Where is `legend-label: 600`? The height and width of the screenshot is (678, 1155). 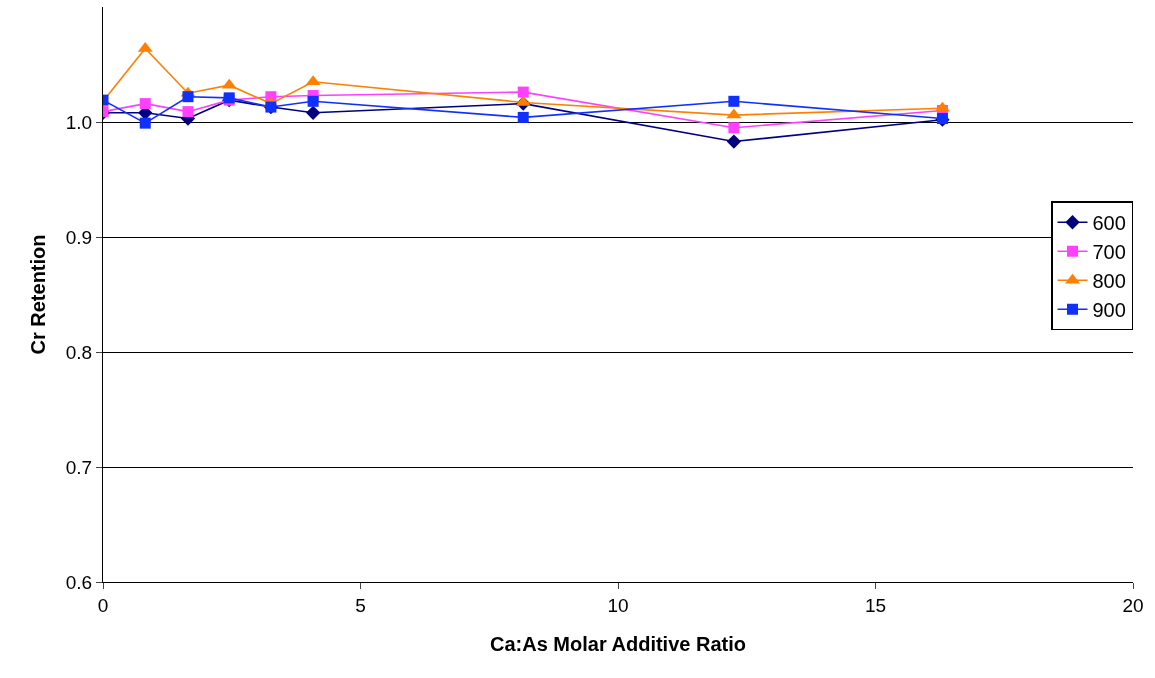
legend-label: 600 is located at coordinates (1109, 223).